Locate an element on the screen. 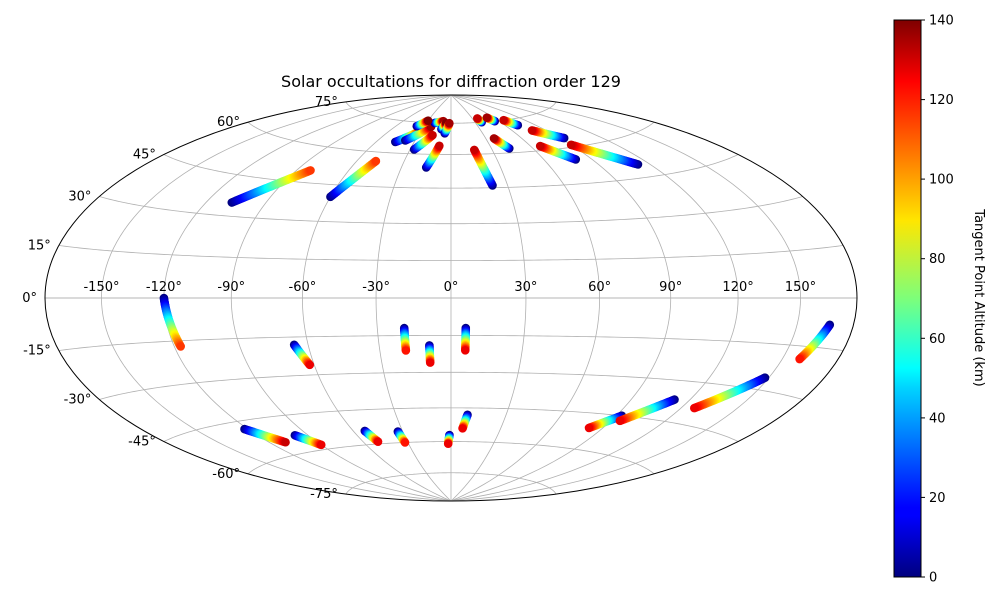 The image size is (1000, 600). longitude-tick-label: 60° is located at coordinates (599, 287).